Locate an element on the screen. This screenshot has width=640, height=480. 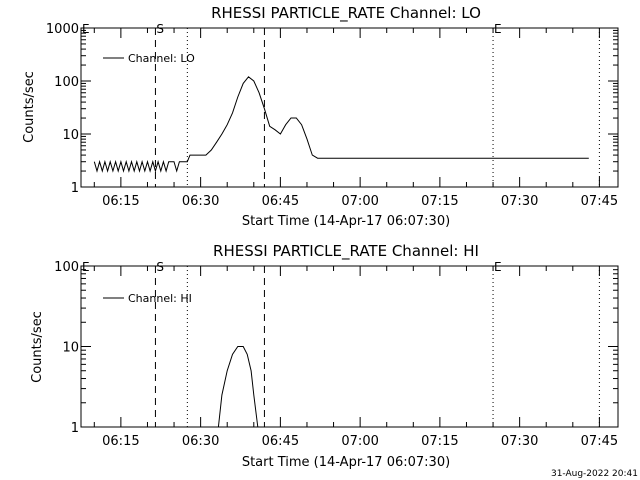
chart-hi-legend: Channel: HI is located at coordinates (147, 298).